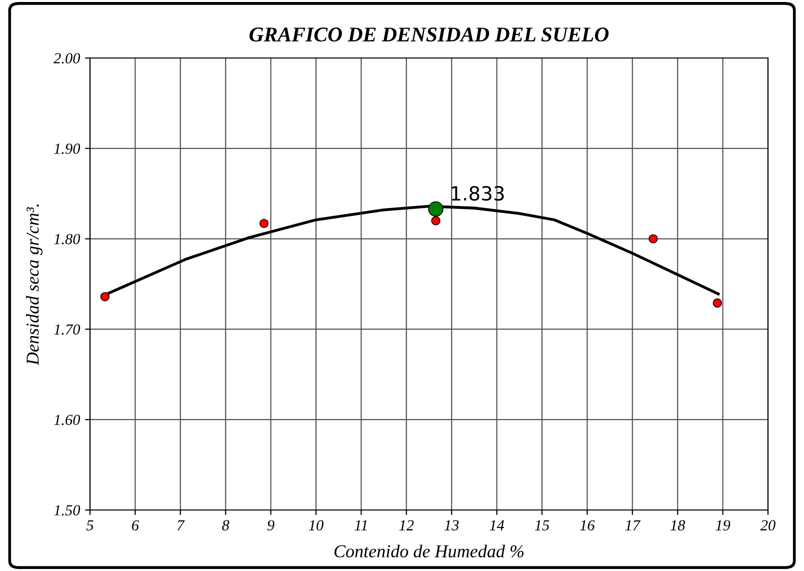 This screenshot has height=571, width=804. What do you see at coordinates (67, 239) in the screenshot?
I see `y-tick-label: 1.80` at bounding box center [67, 239].